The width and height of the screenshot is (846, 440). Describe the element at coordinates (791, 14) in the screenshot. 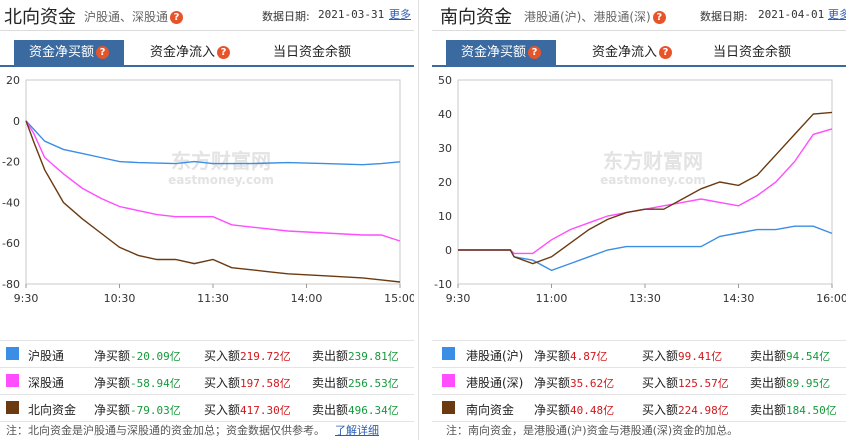

I see `south-date-value: 2021-04-01` at that location.